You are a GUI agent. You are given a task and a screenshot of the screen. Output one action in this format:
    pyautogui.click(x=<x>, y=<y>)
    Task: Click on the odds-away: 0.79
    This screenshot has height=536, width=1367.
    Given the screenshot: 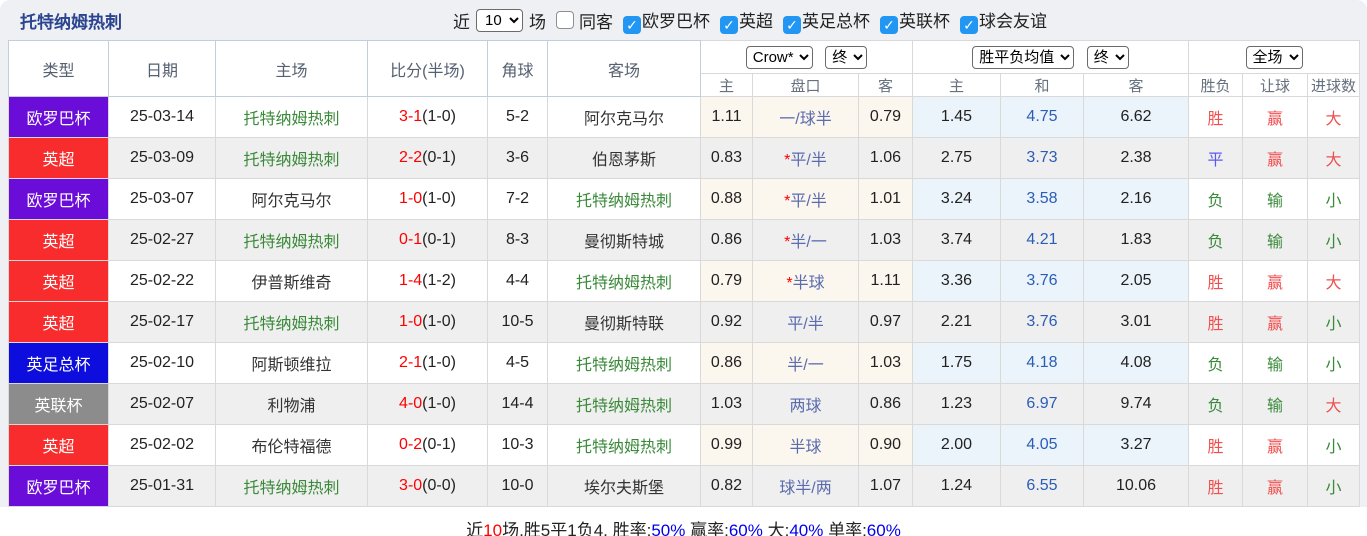 What is the action you would take?
    pyautogui.click(x=885, y=117)
    